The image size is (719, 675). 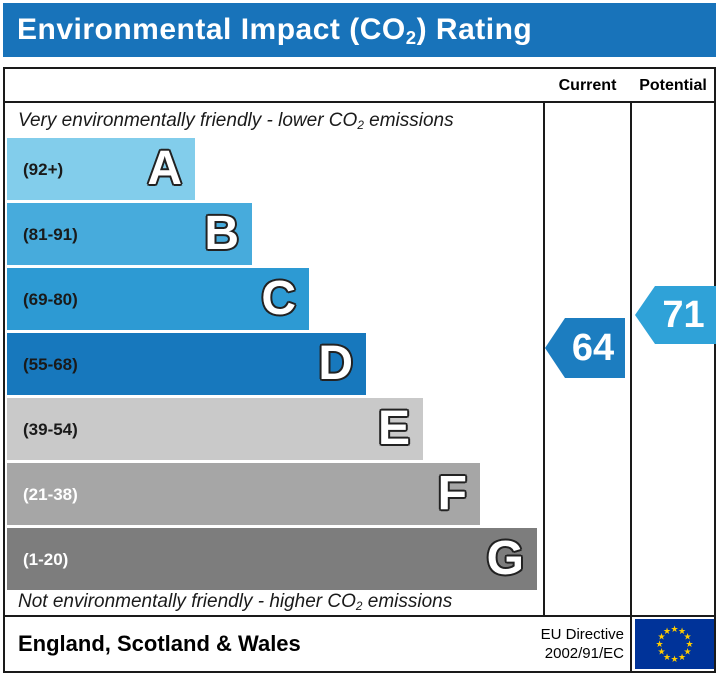 I want to click on band-range-label: (21-38), so click(x=50, y=494).